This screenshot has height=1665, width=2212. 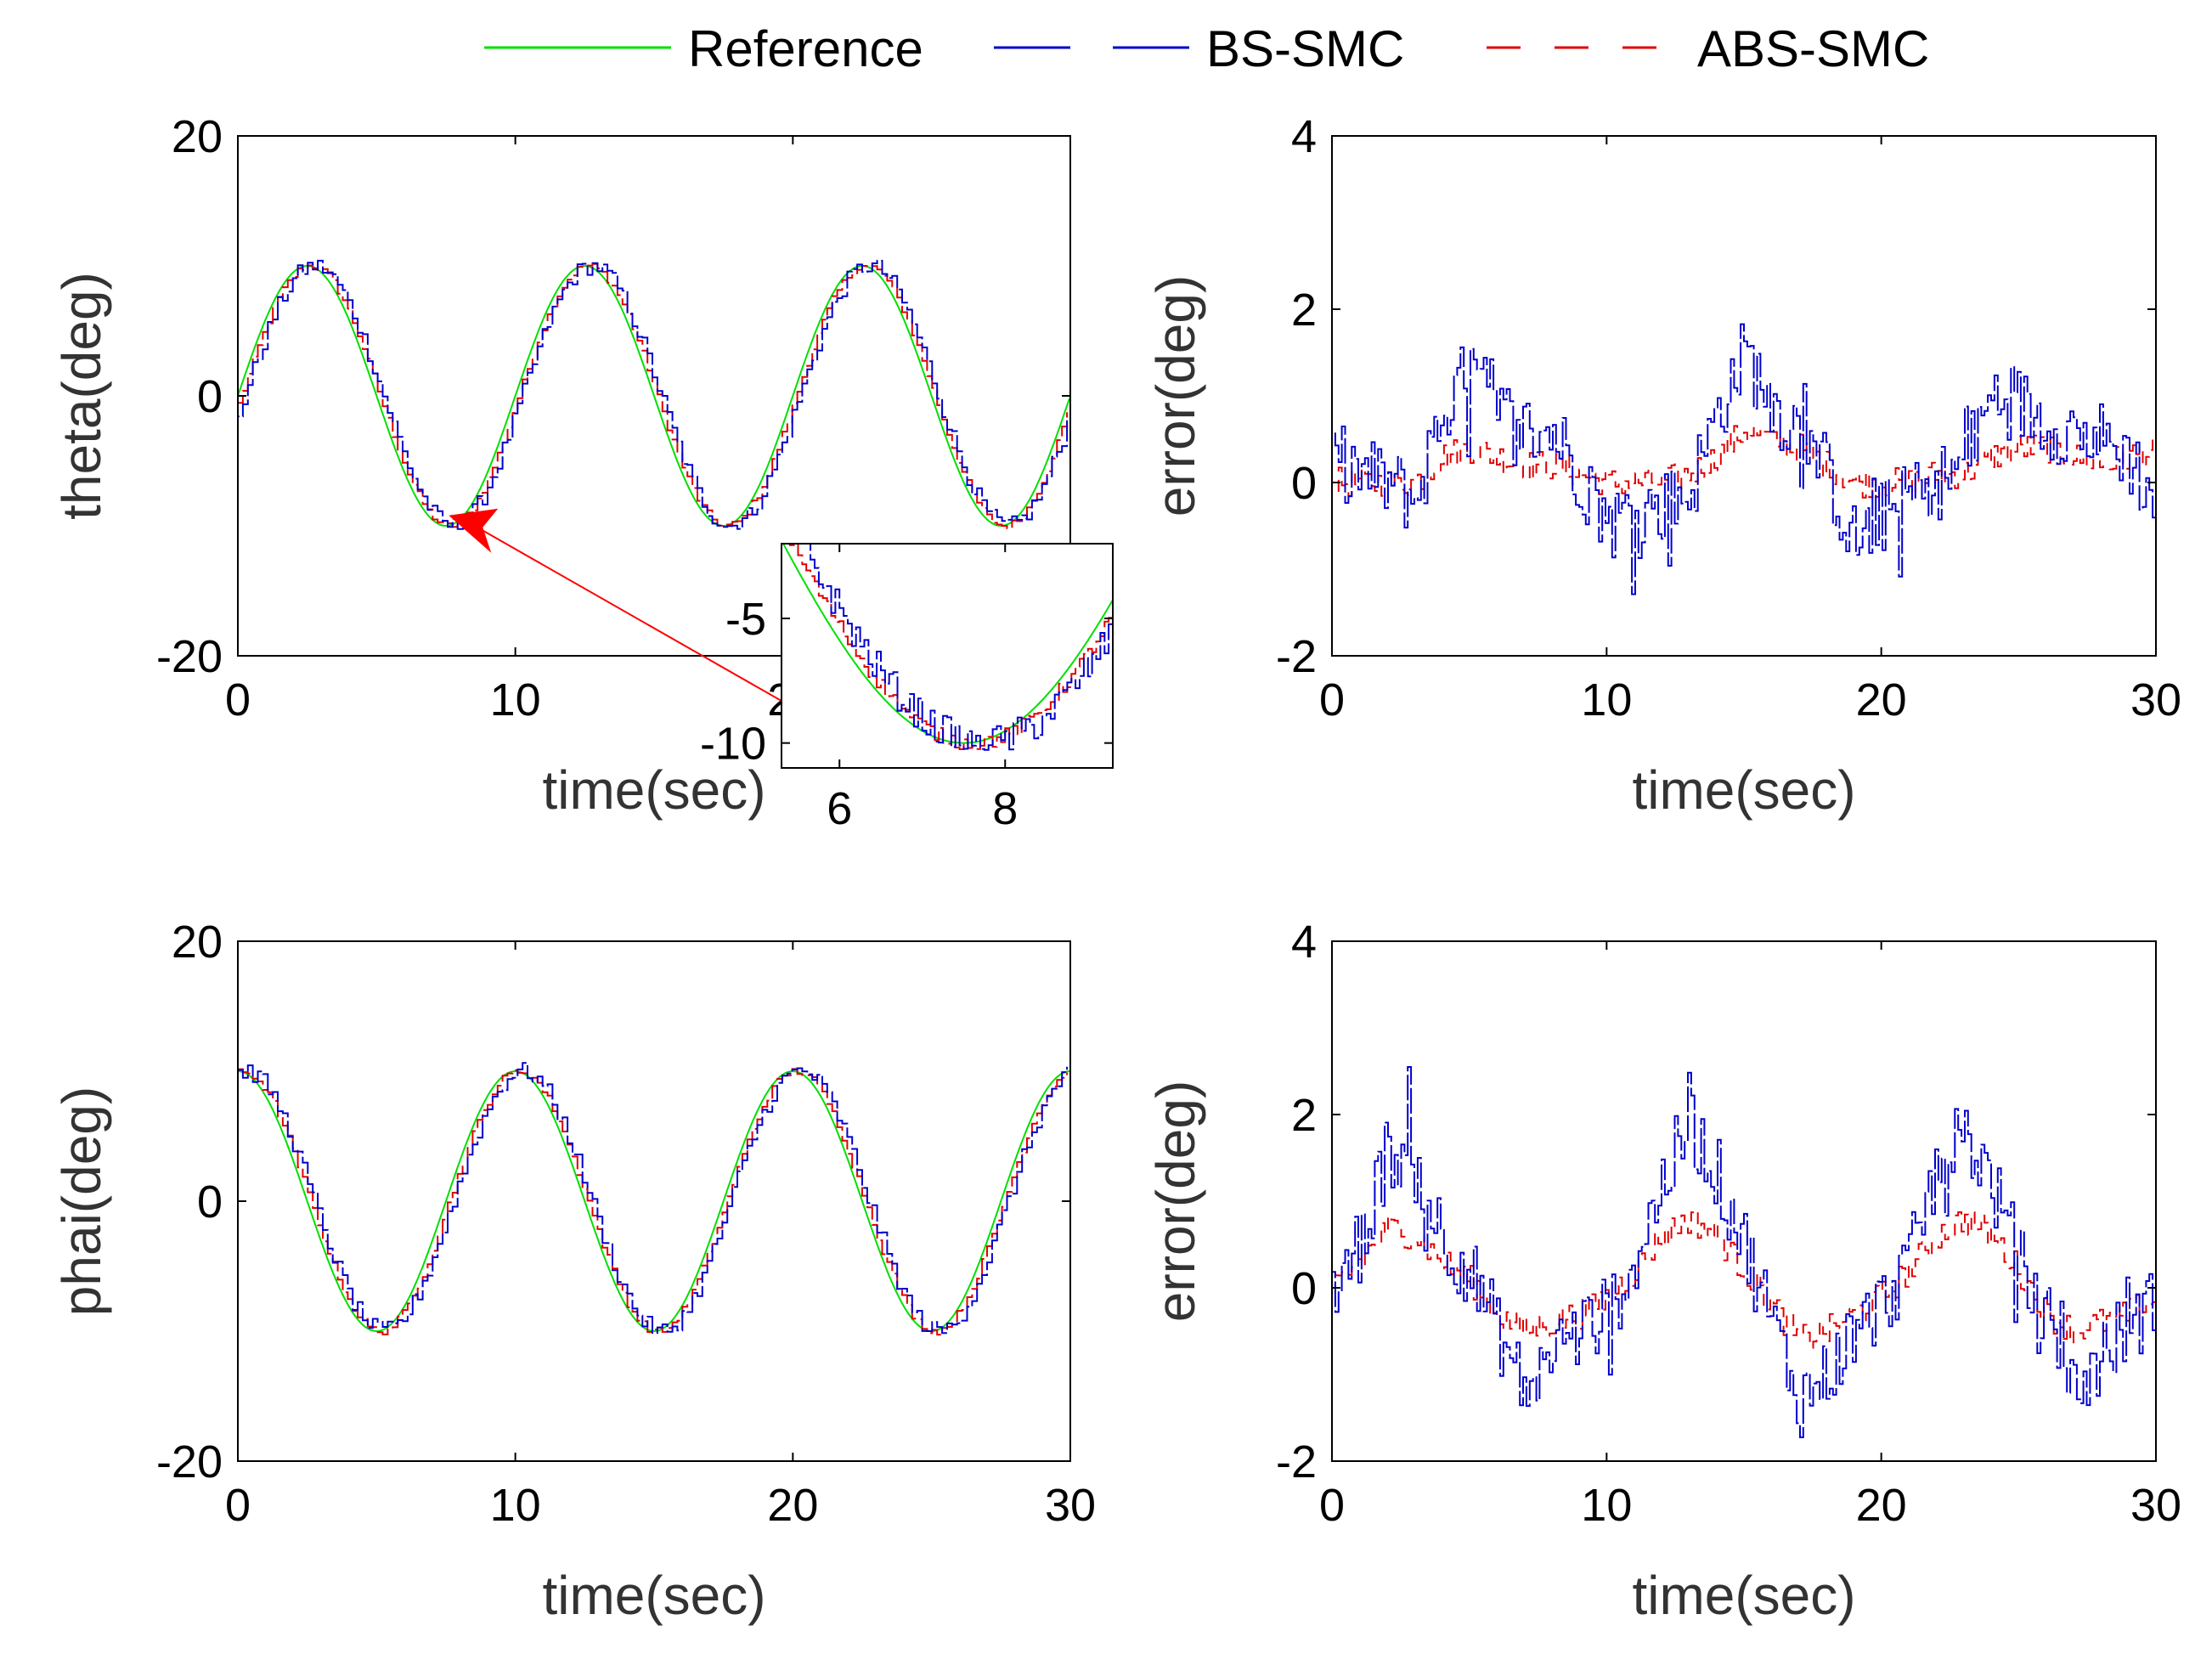 What do you see at coordinates (1332, 699) in the screenshot?
I see `theta_error-xtick-label: 0` at bounding box center [1332, 699].